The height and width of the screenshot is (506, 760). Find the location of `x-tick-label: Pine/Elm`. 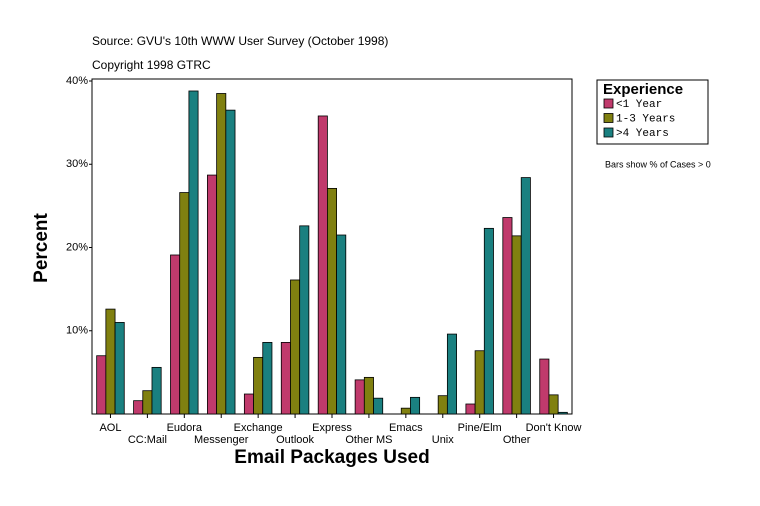

x-tick-label: Pine/Elm is located at coordinates (480, 428).